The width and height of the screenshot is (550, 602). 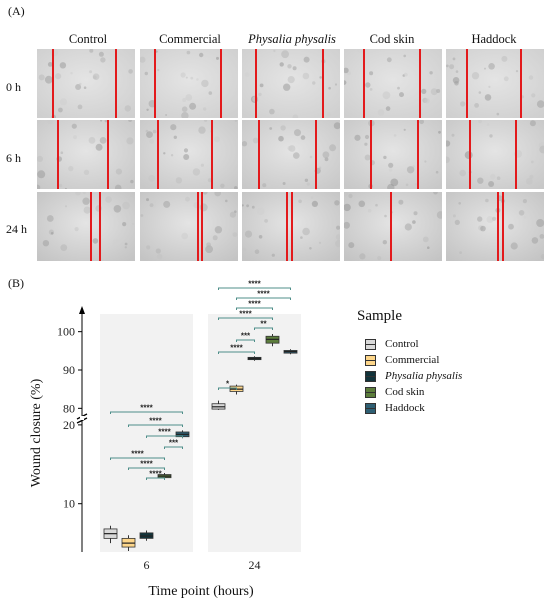 I want to click on micrograph-haddock-0h, so click(x=495, y=83).